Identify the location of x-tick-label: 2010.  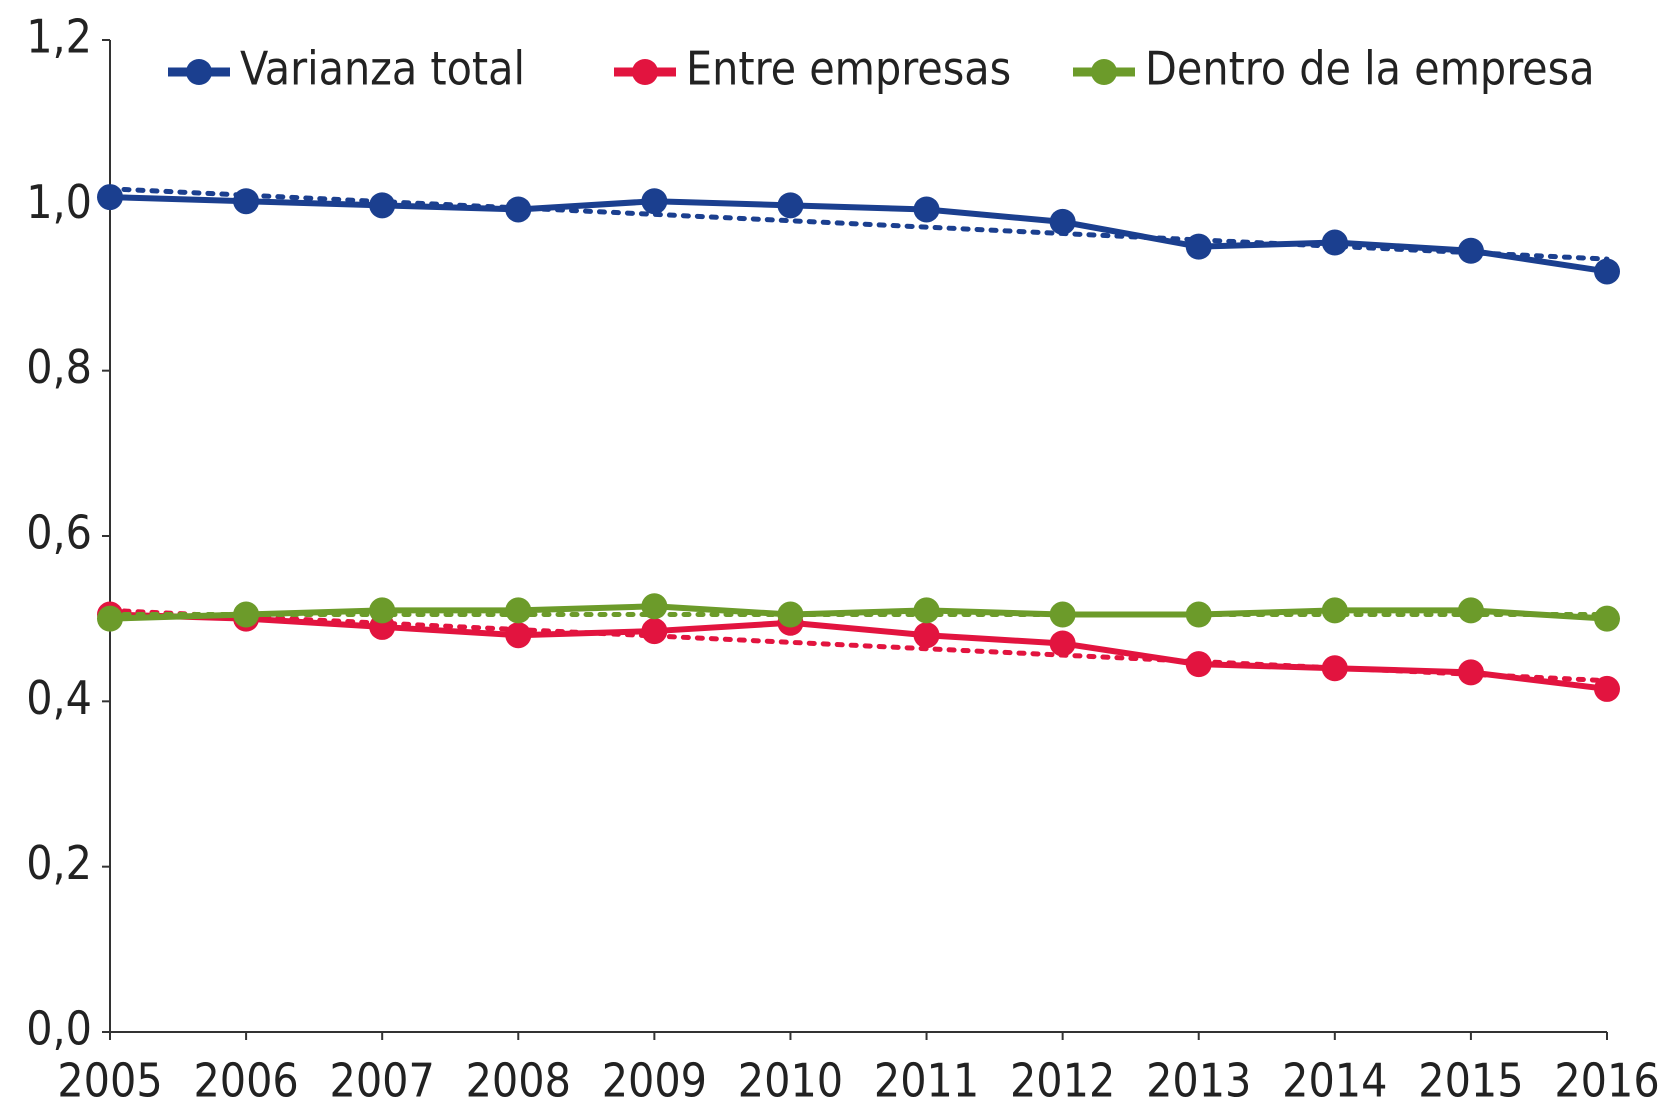
(790, 1081).